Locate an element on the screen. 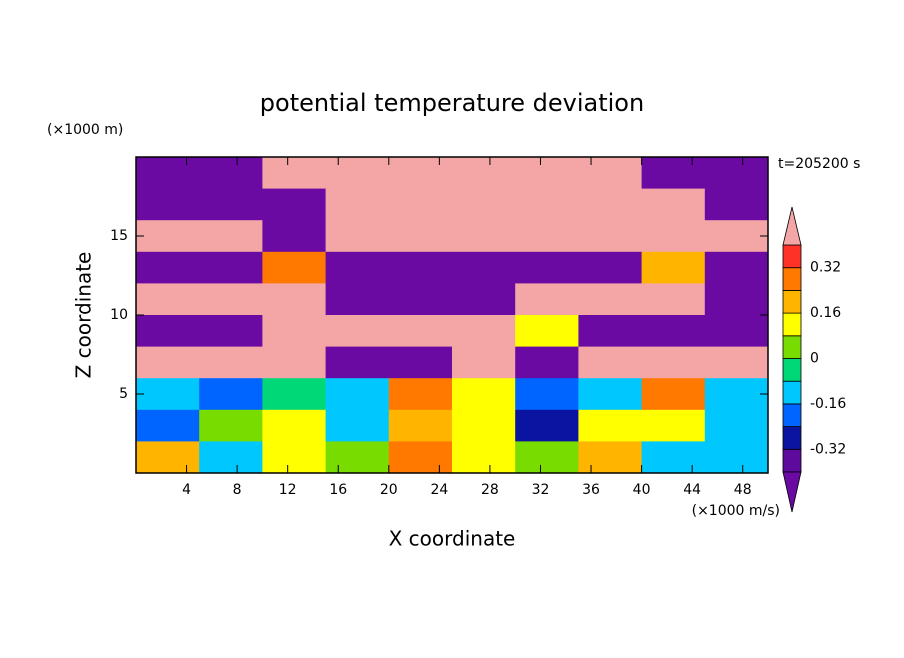  x-tick-label: 32 is located at coordinates (541, 490).